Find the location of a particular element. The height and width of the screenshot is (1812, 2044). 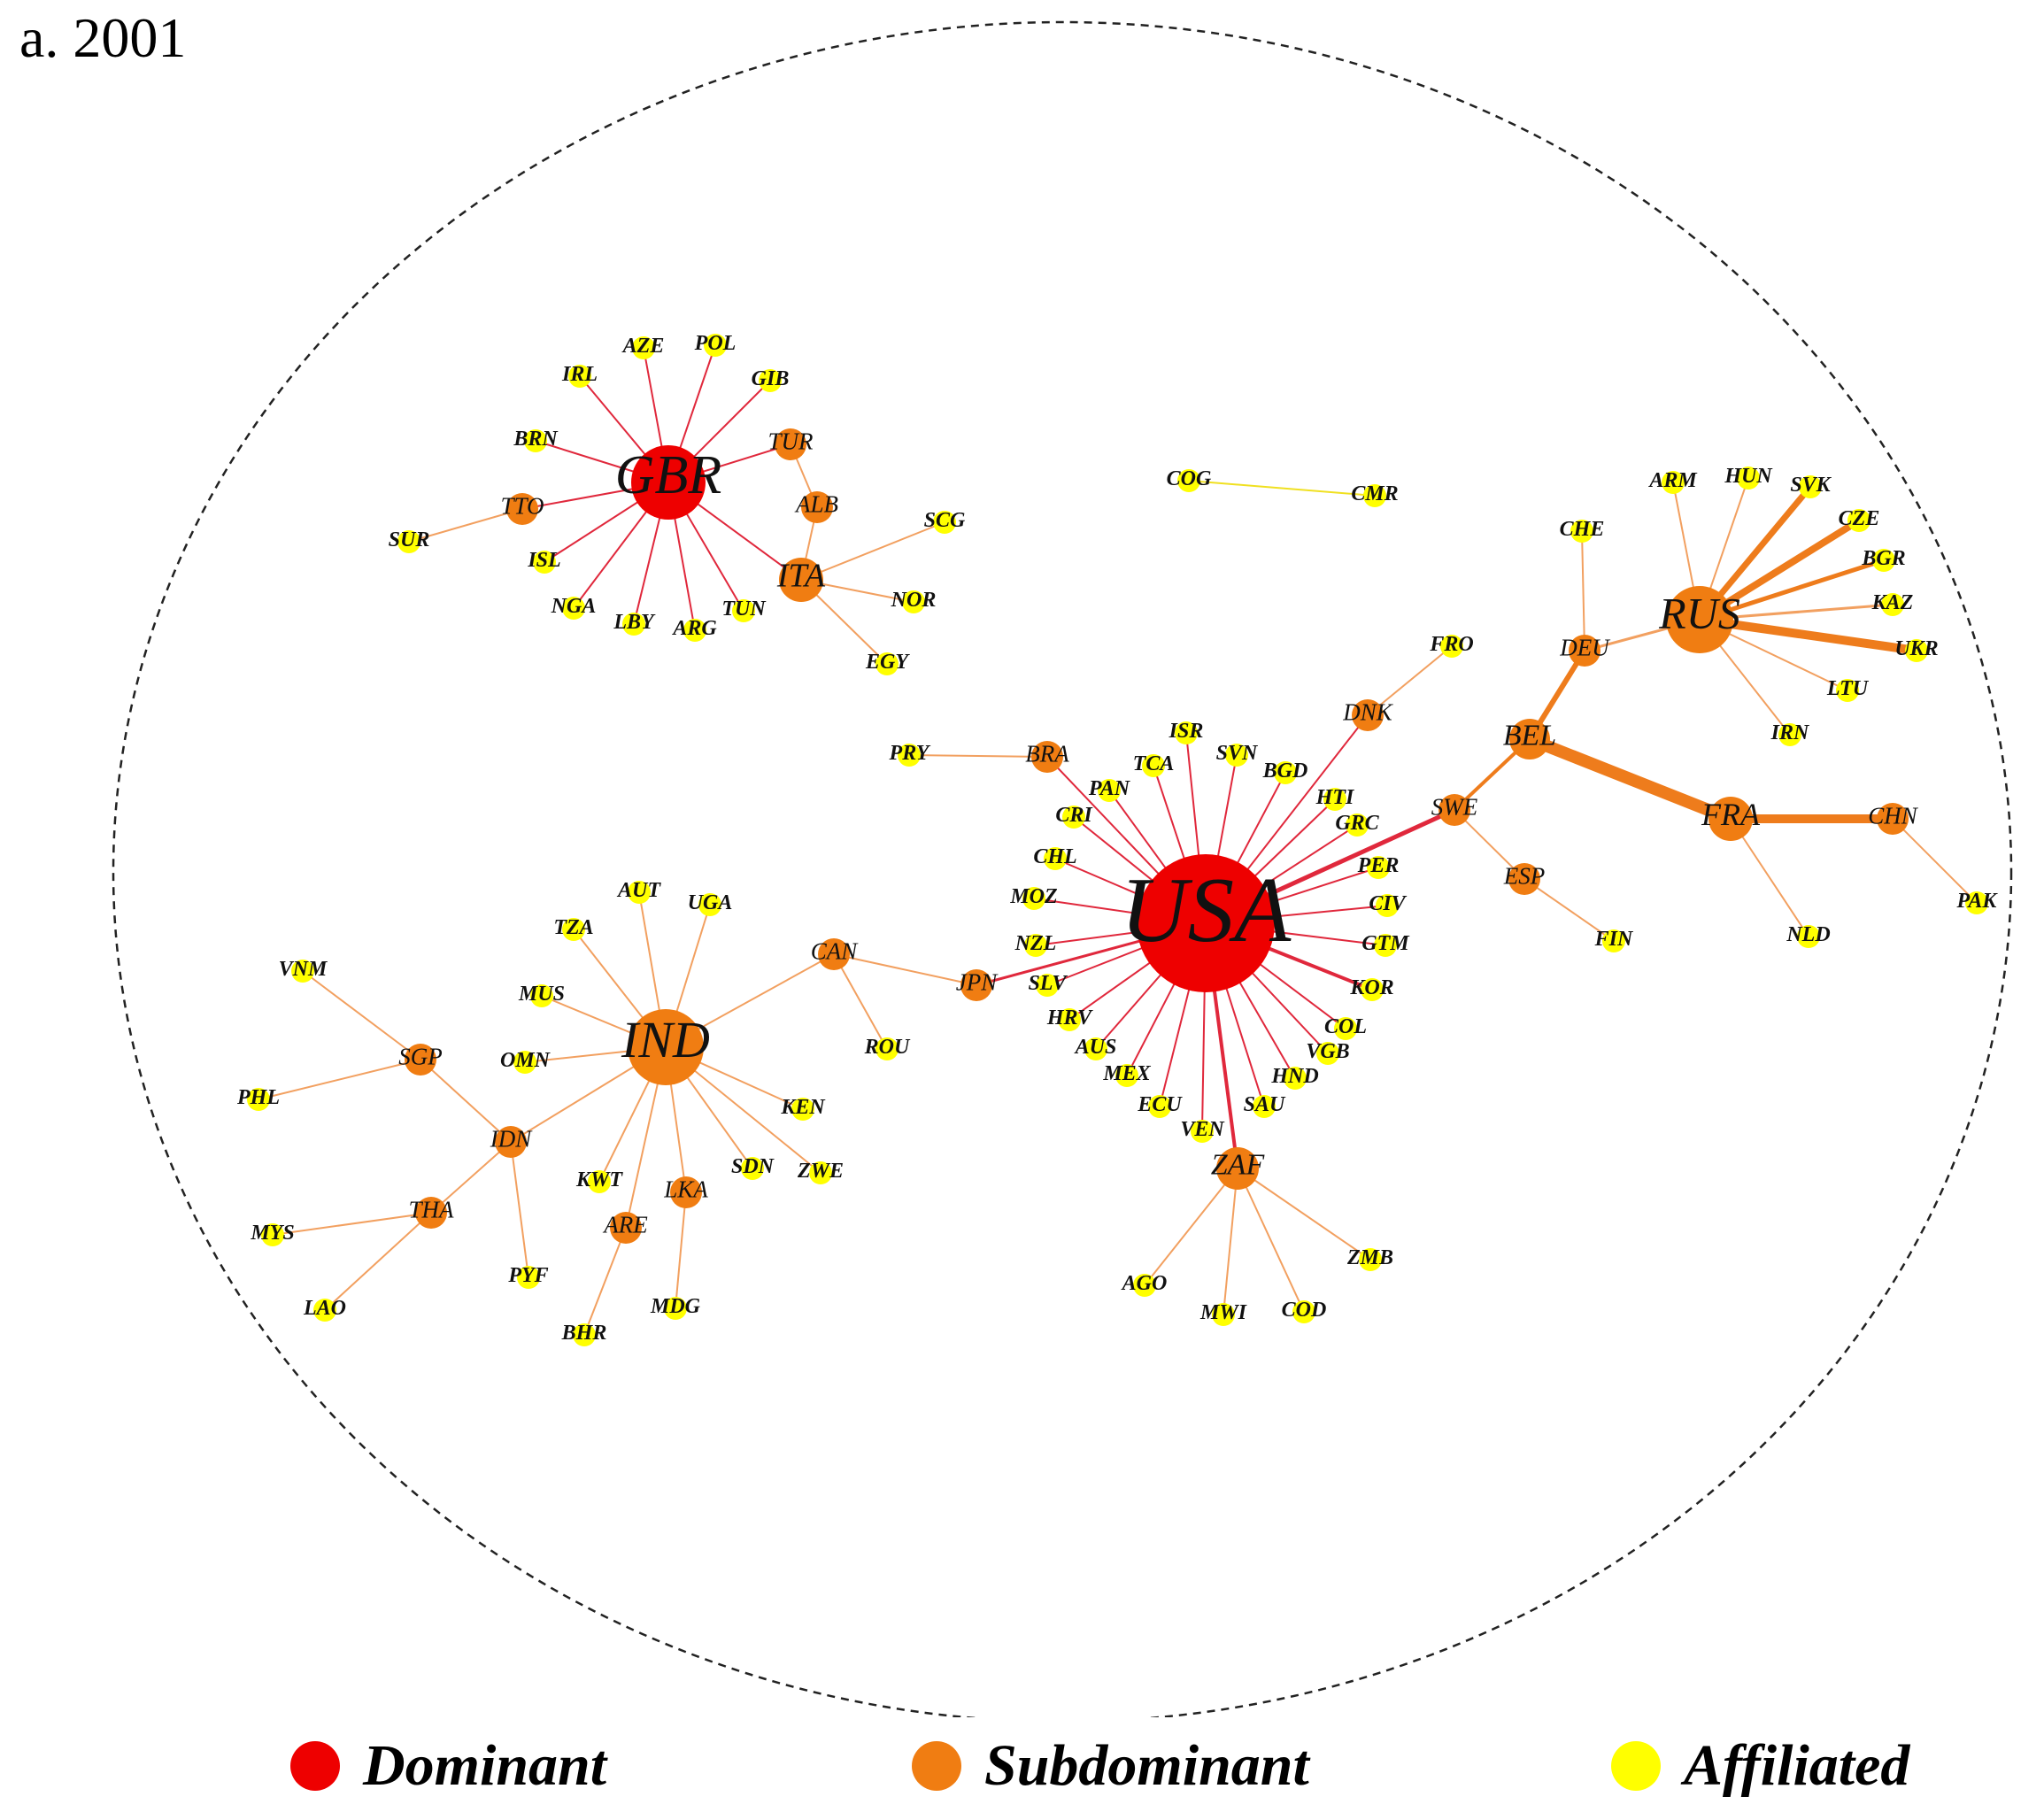

node-isr is located at coordinates (1186, 732).